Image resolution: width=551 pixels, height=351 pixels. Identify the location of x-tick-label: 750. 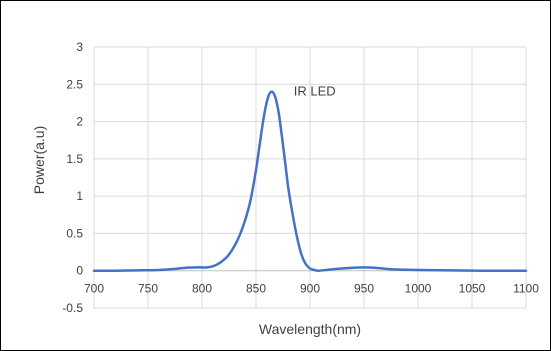
(148, 289).